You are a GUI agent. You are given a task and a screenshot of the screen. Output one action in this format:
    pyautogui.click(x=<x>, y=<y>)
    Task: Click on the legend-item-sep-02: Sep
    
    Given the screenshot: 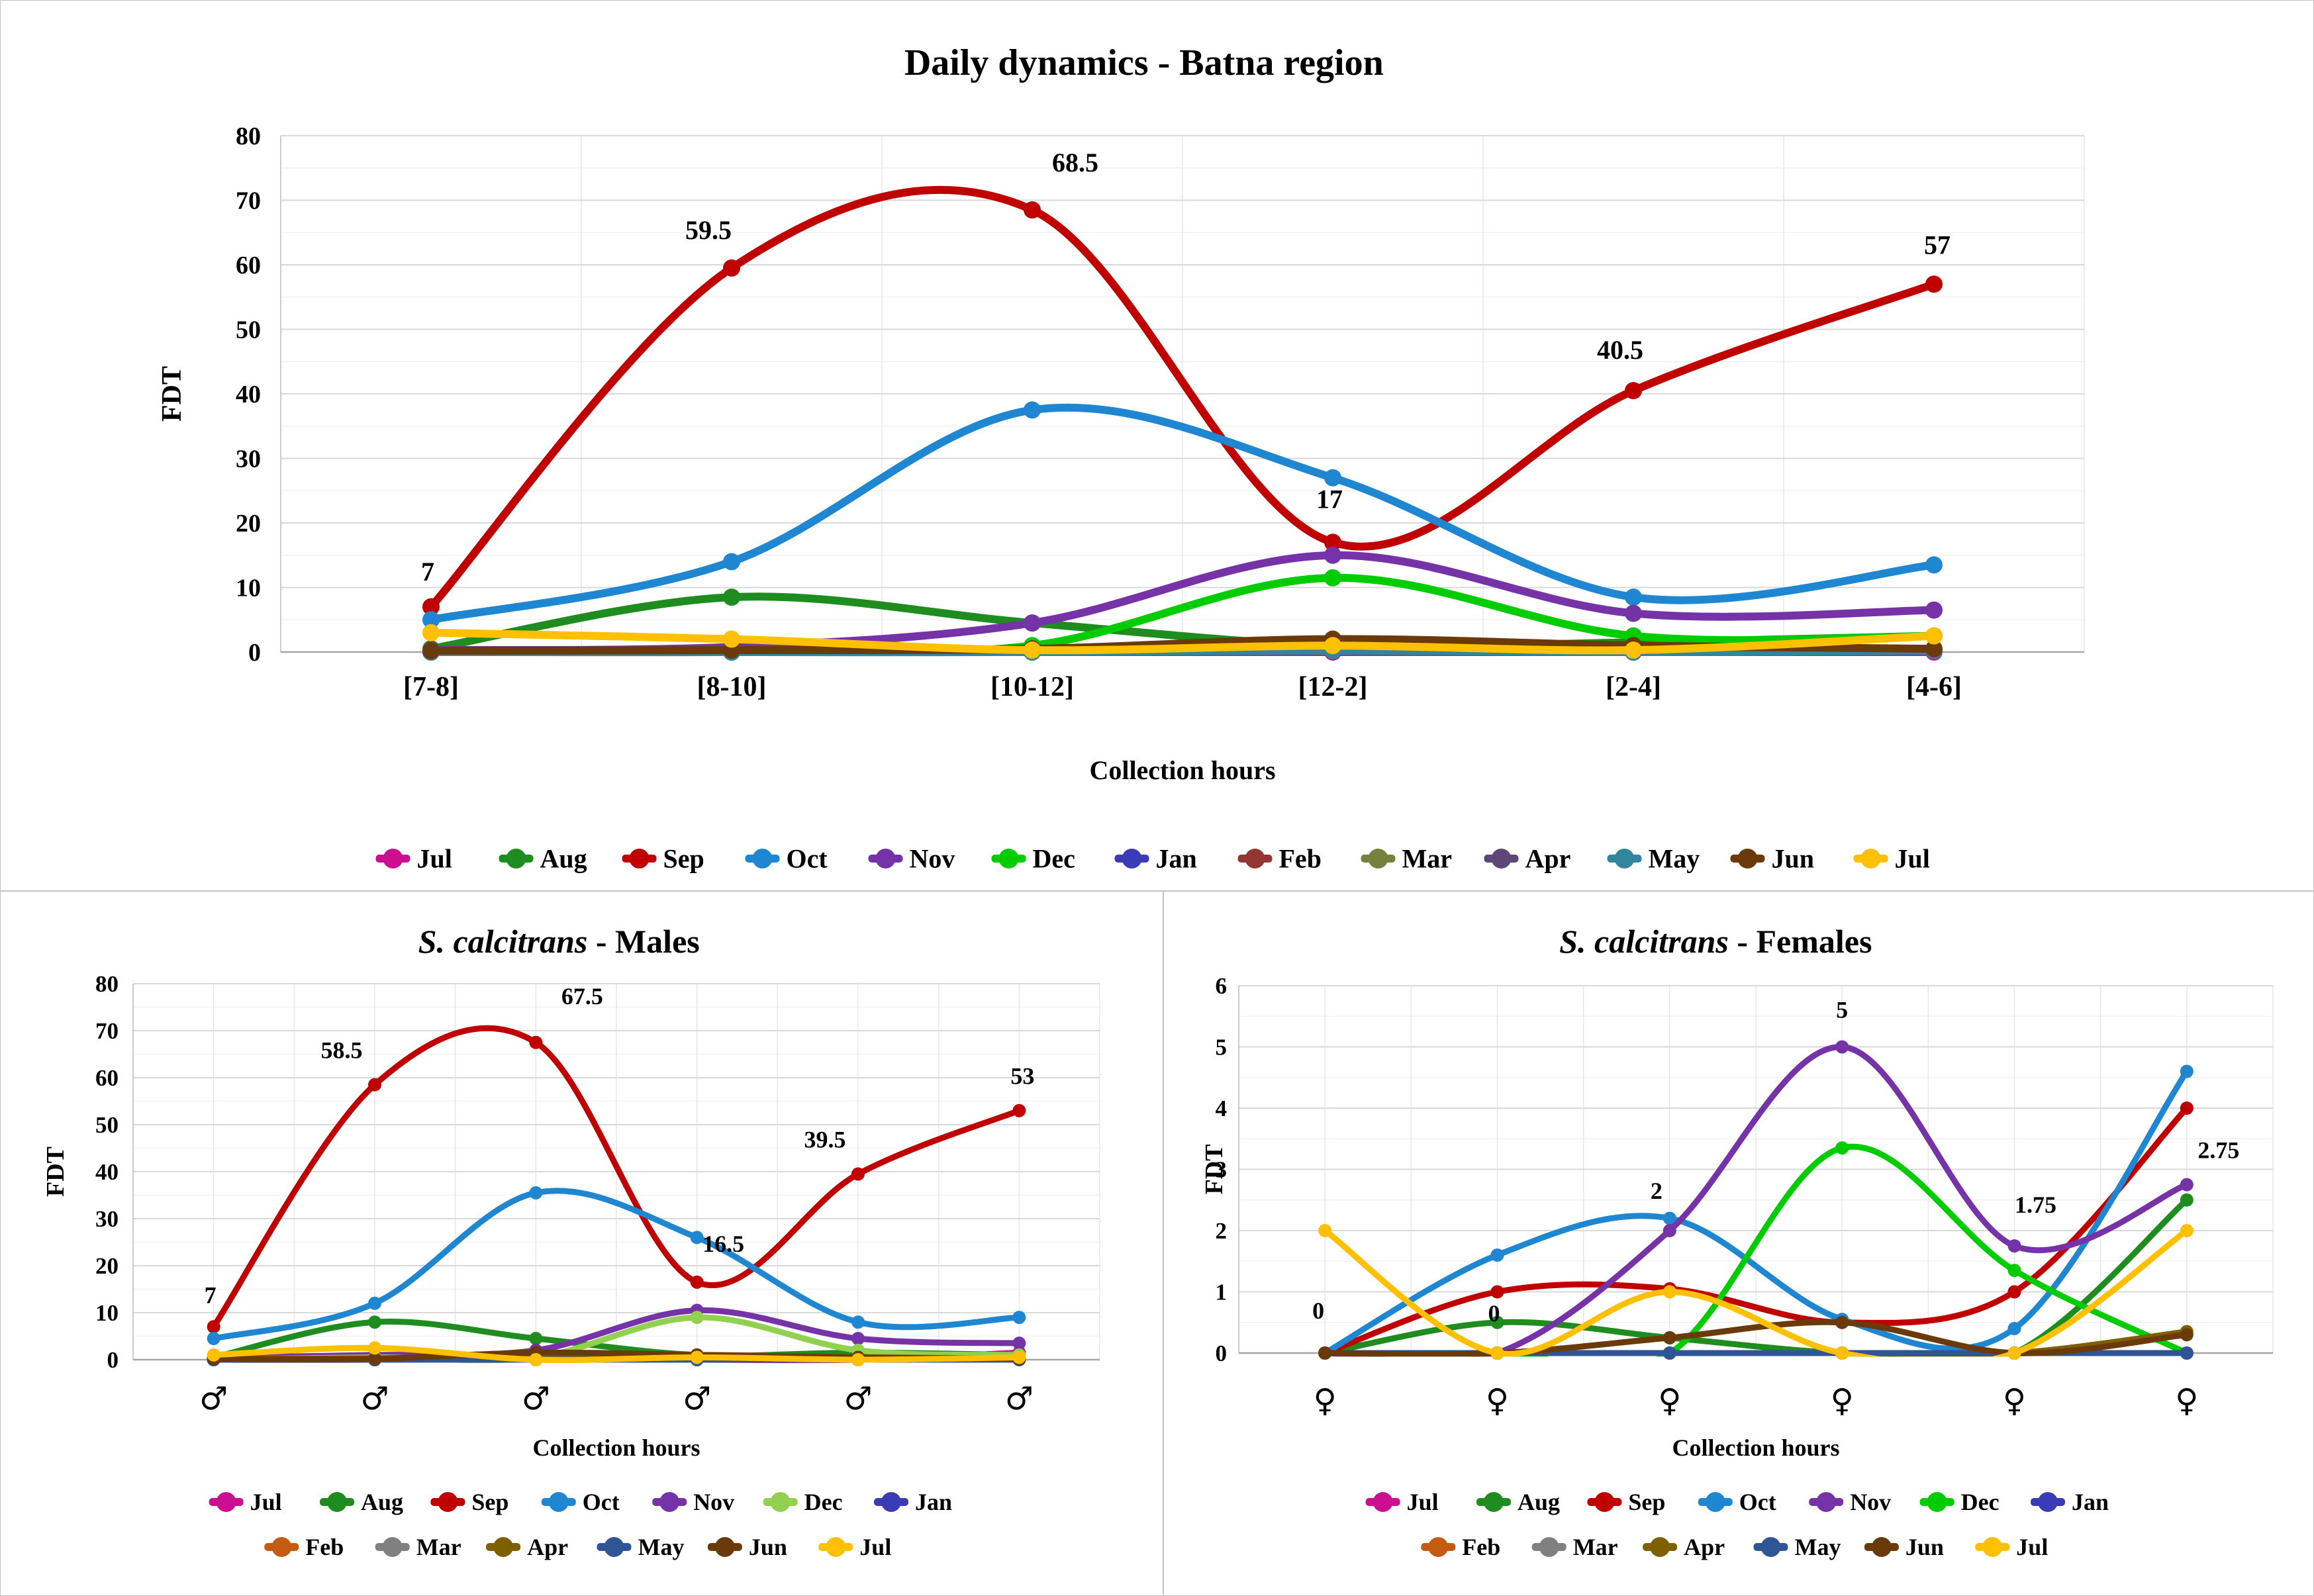 What is the action you would take?
    pyautogui.click(x=663, y=859)
    